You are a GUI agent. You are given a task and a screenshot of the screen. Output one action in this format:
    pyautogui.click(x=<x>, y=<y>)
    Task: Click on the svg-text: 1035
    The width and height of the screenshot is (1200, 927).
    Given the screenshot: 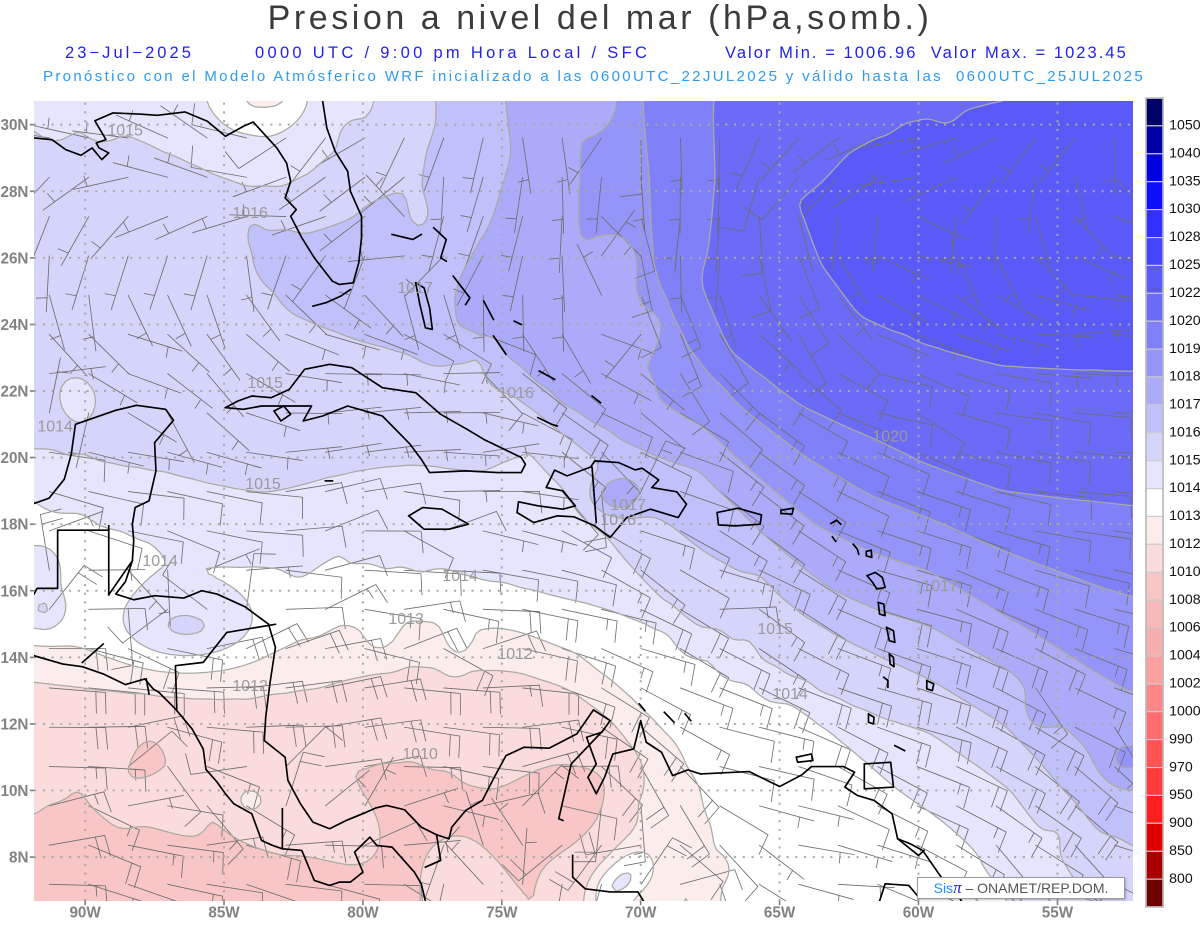 What is the action you would take?
    pyautogui.click(x=1184, y=181)
    